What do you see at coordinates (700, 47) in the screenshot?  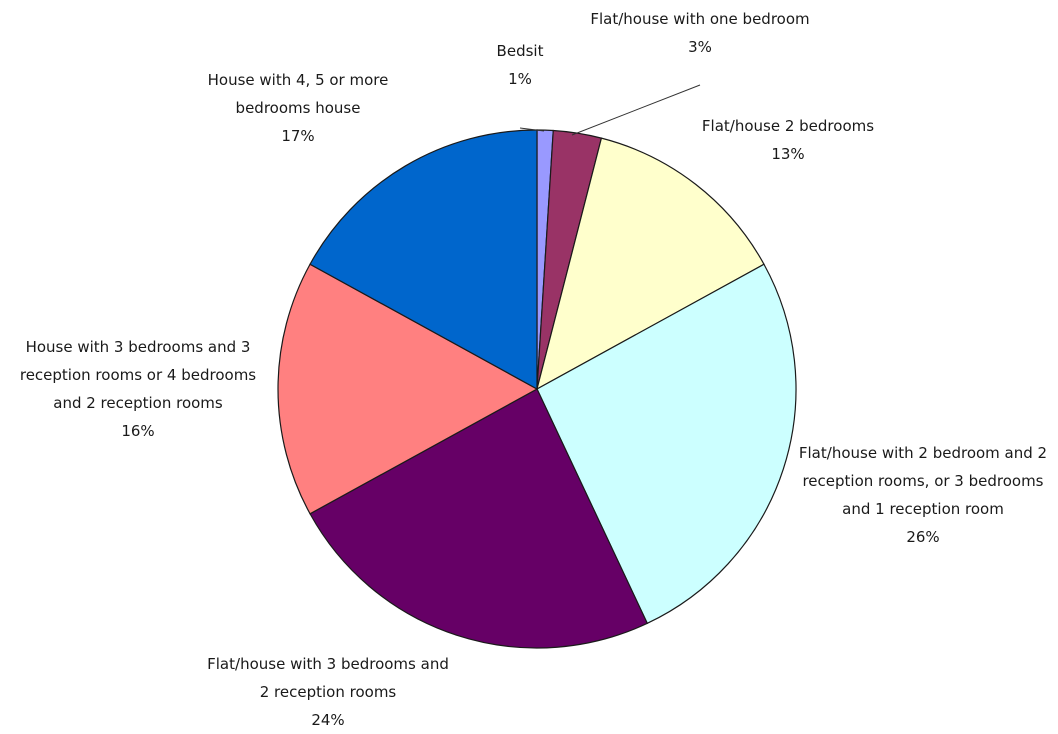 I see `slice-value-label: 3%` at bounding box center [700, 47].